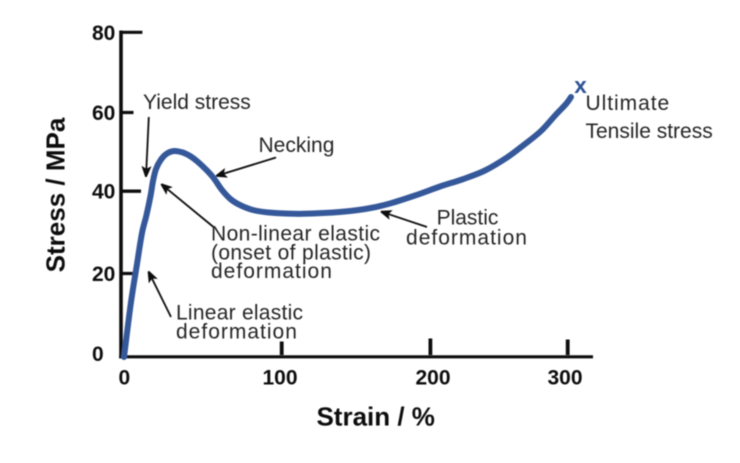 The width and height of the screenshot is (740, 463). What do you see at coordinates (291, 252) in the screenshot?
I see `svg-text: (onset of plastic)` at bounding box center [291, 252].